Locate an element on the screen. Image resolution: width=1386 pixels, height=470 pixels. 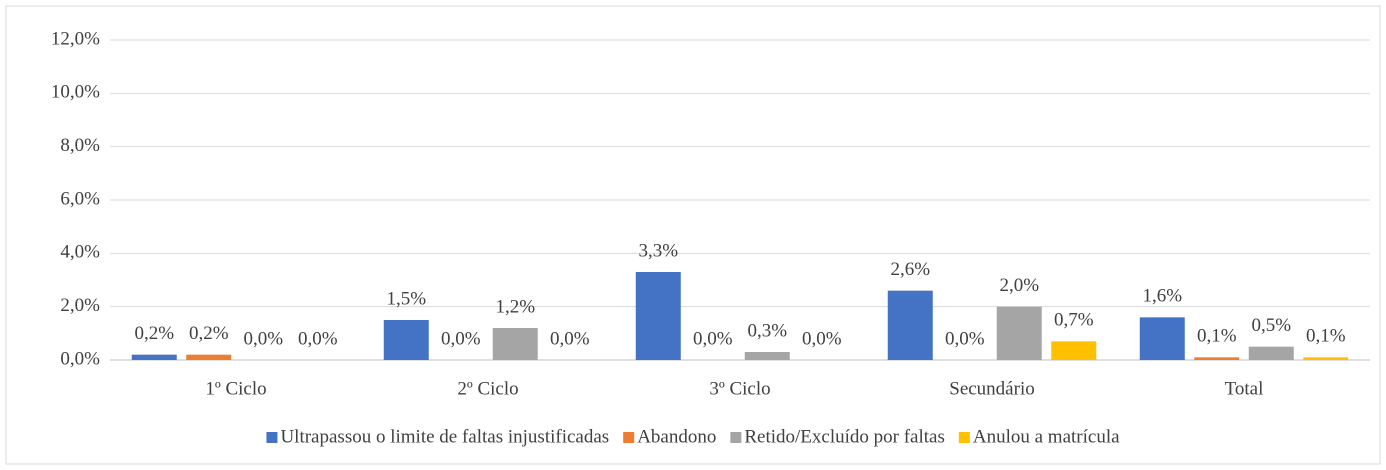
y-tick-label: 0,0% is located at coordinates (80, 358).